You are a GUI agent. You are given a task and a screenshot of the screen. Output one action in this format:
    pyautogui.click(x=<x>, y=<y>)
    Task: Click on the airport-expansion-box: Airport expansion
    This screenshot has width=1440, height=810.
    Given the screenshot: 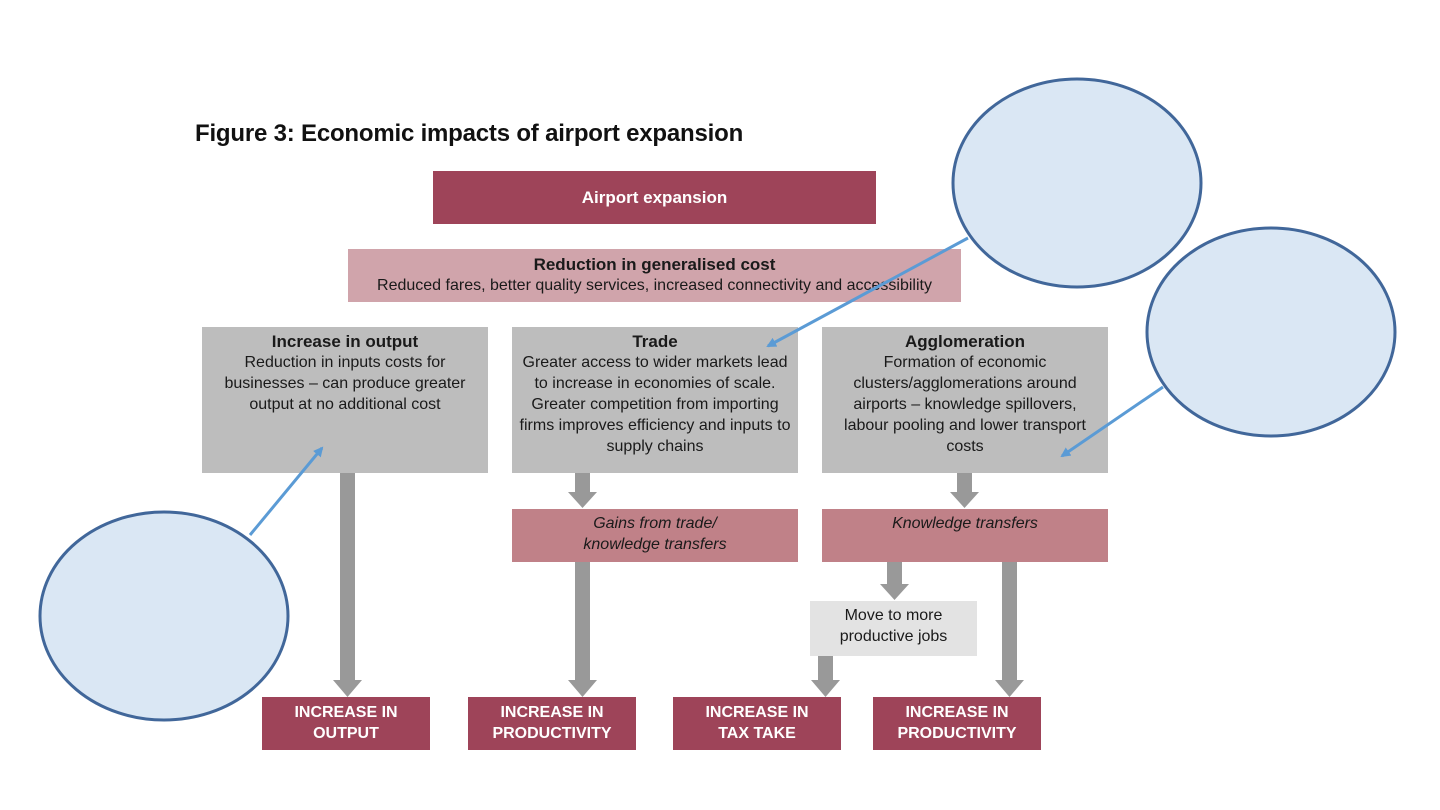 What is the action you would take?
    pyautogui.click(x=654, y=197)
    